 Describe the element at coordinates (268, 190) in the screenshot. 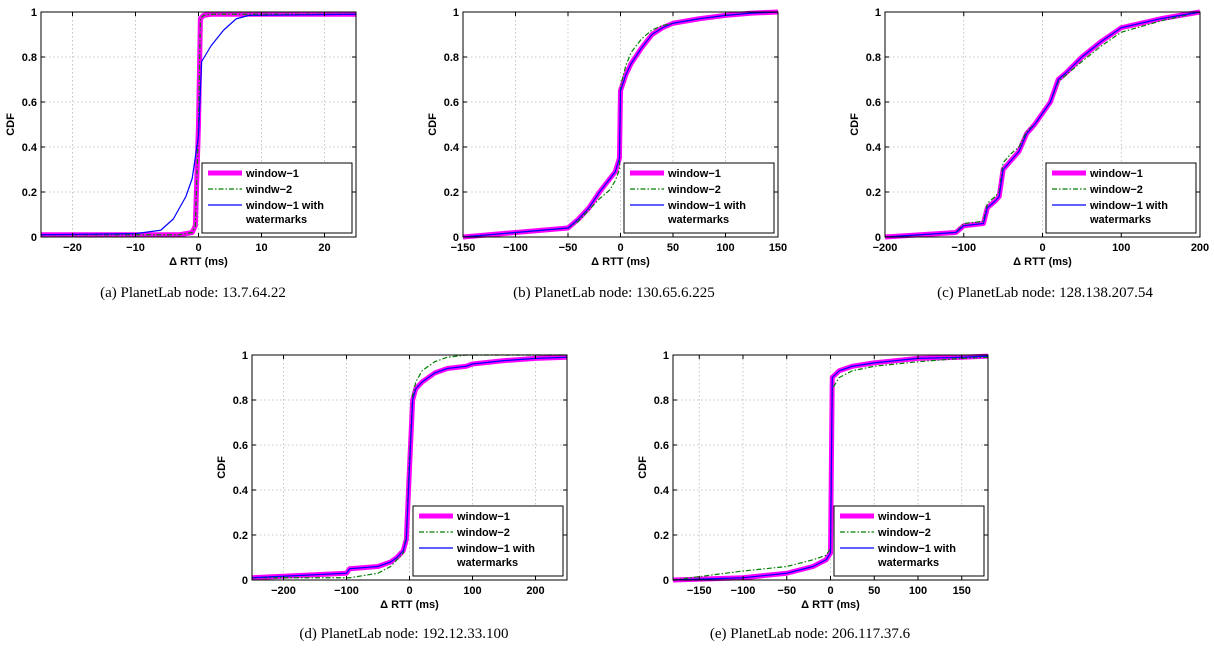

I see `legend-label: windw−2` at that location.